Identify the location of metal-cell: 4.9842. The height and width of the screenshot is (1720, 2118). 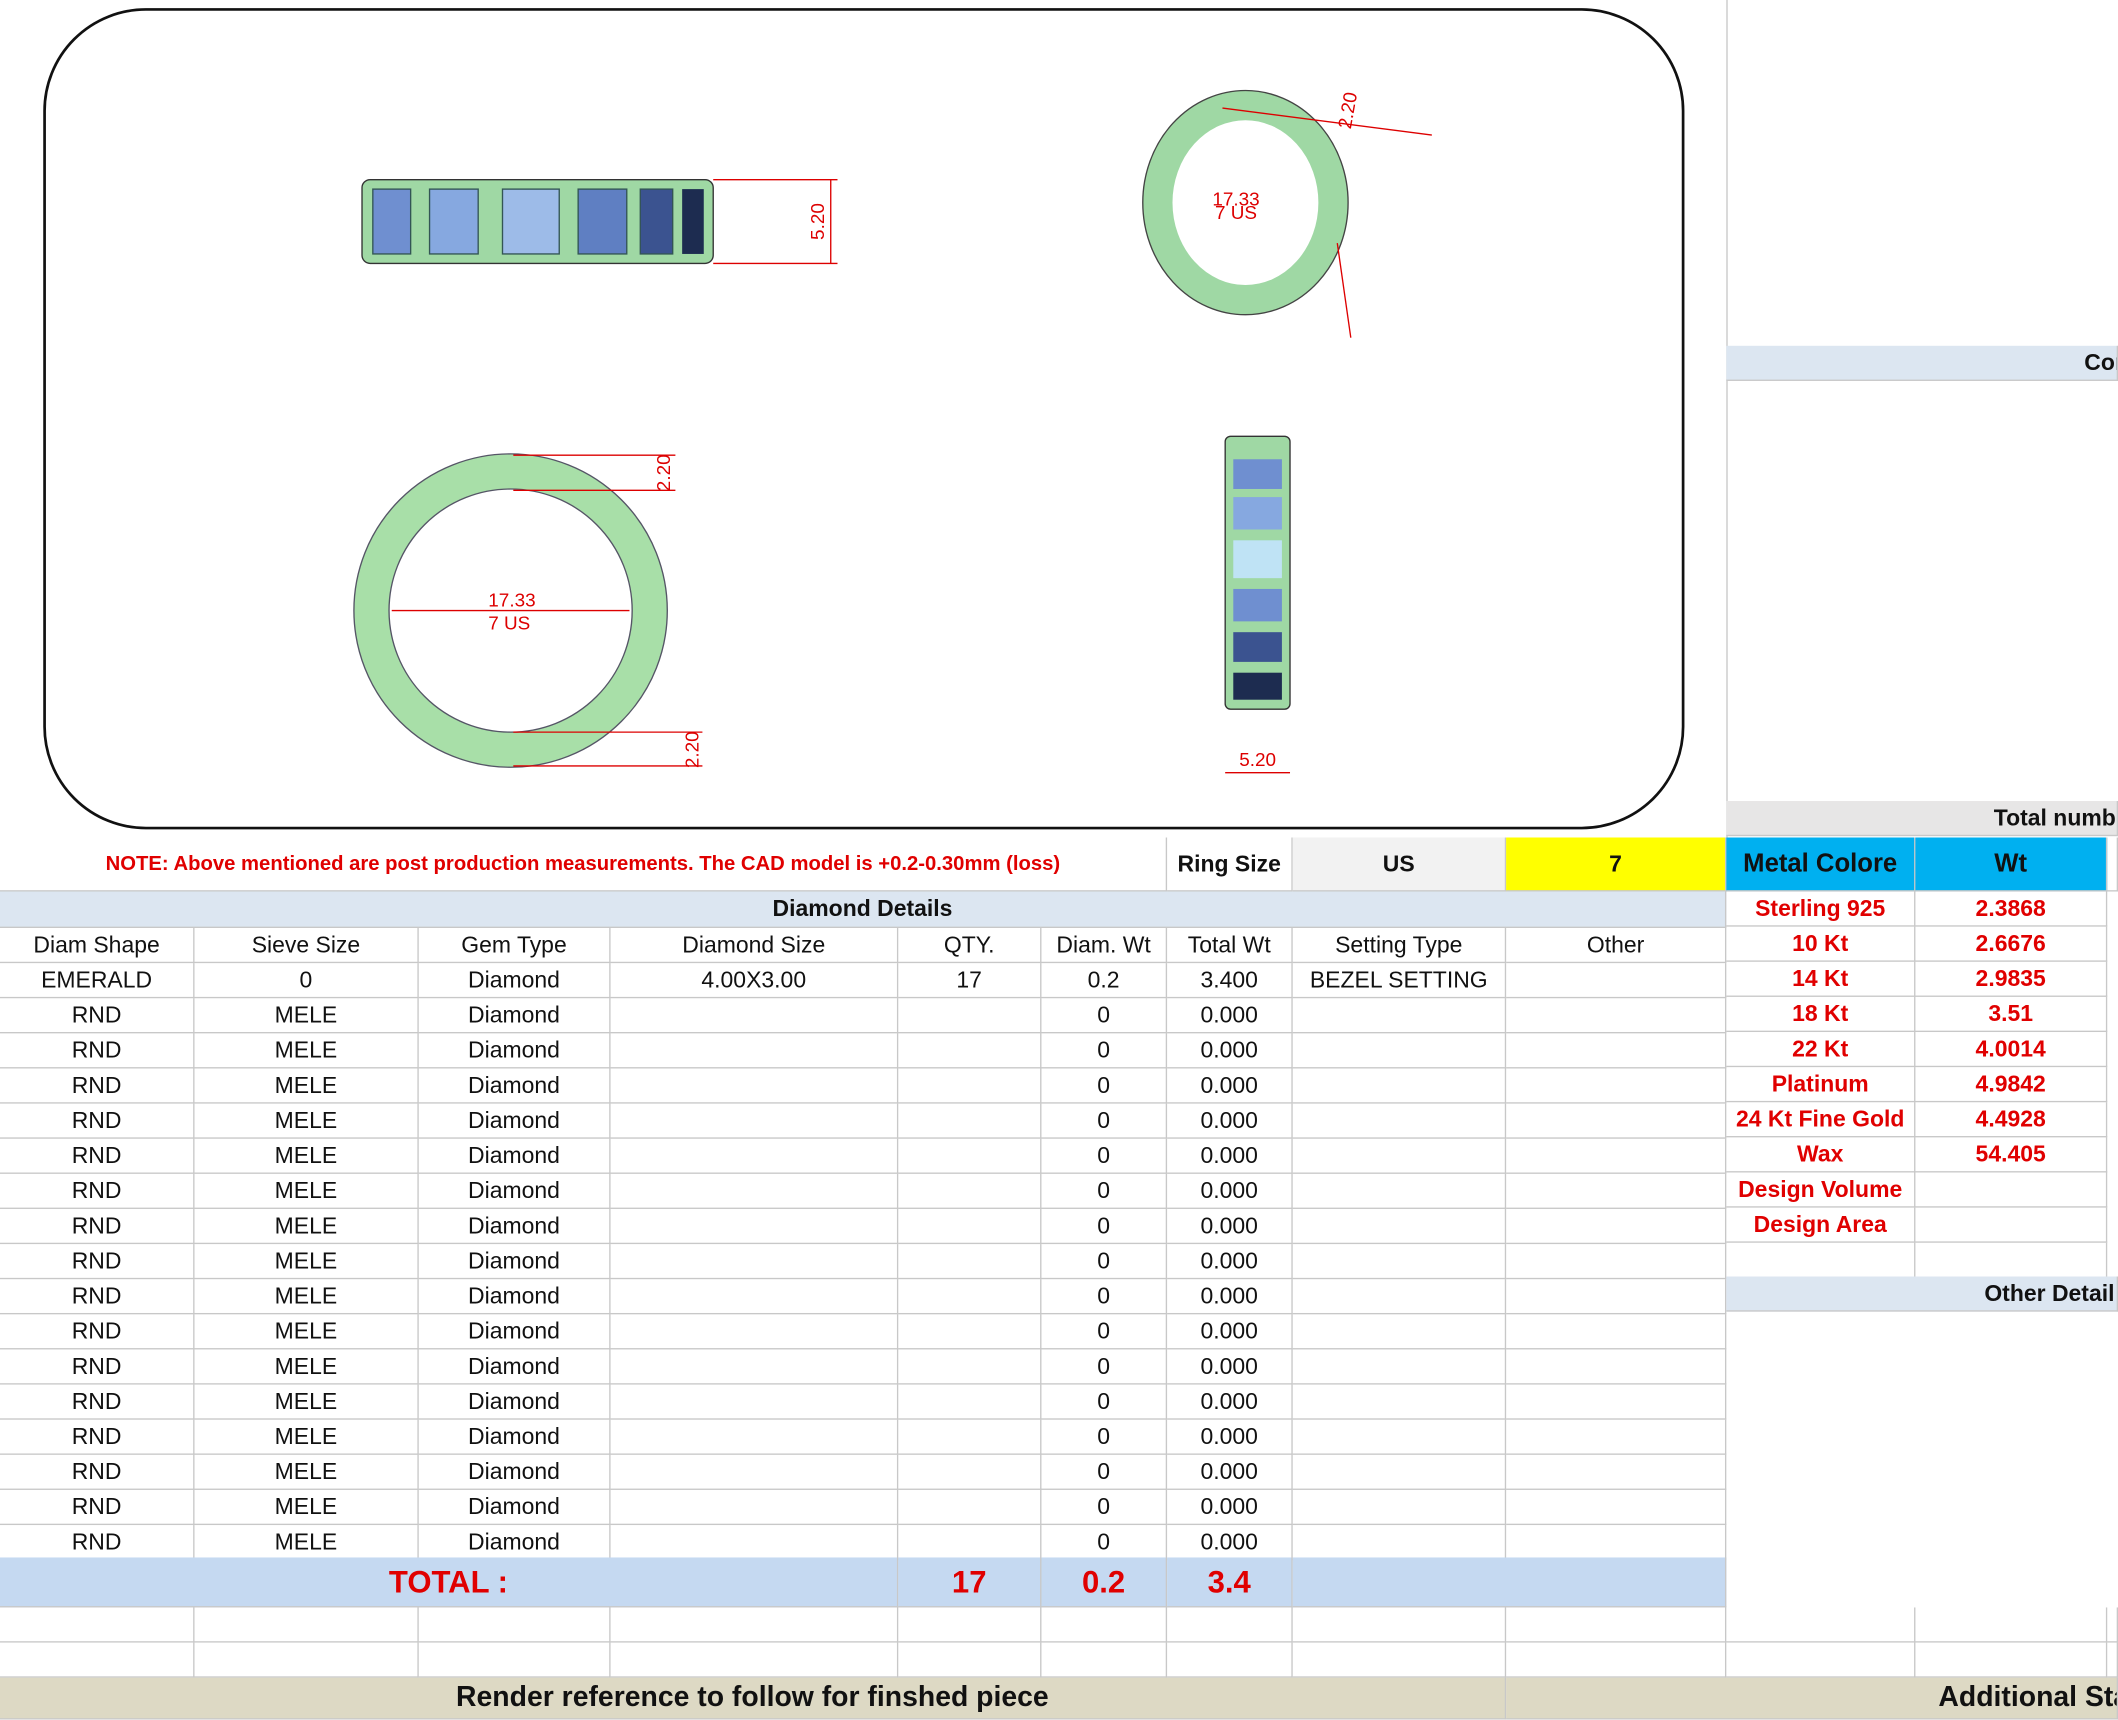
(2011, 1085).